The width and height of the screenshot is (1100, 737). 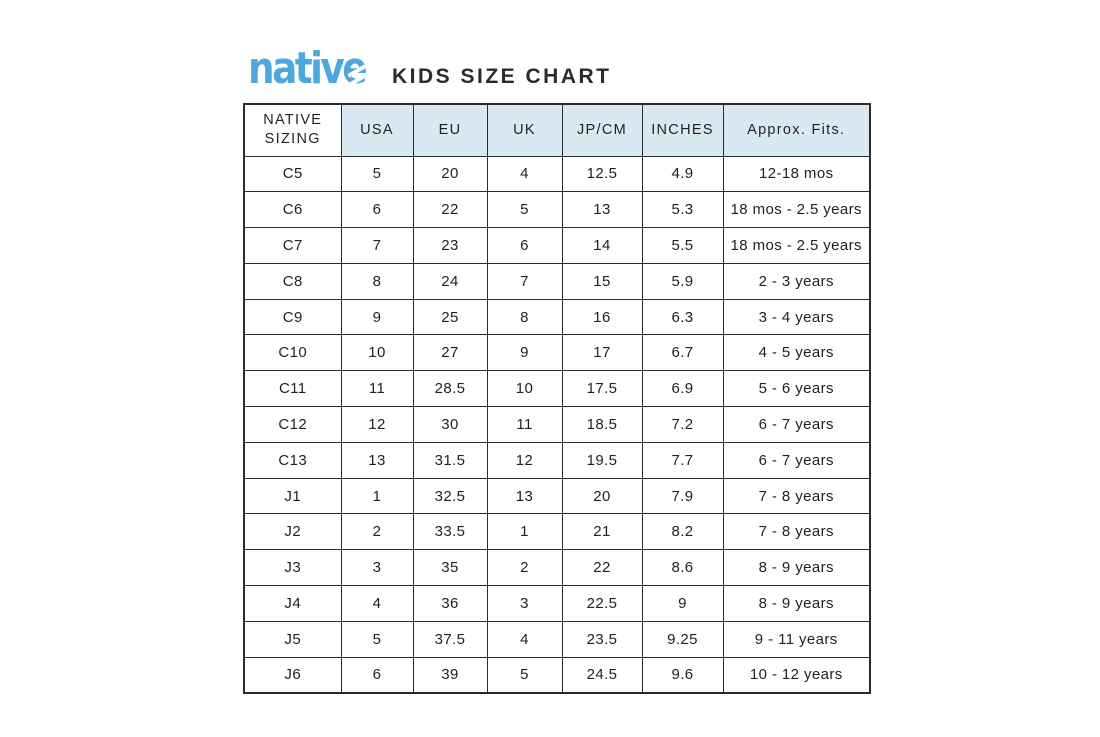 I want to click on native-sizing-cell: J1, so click(x=292, y=496).